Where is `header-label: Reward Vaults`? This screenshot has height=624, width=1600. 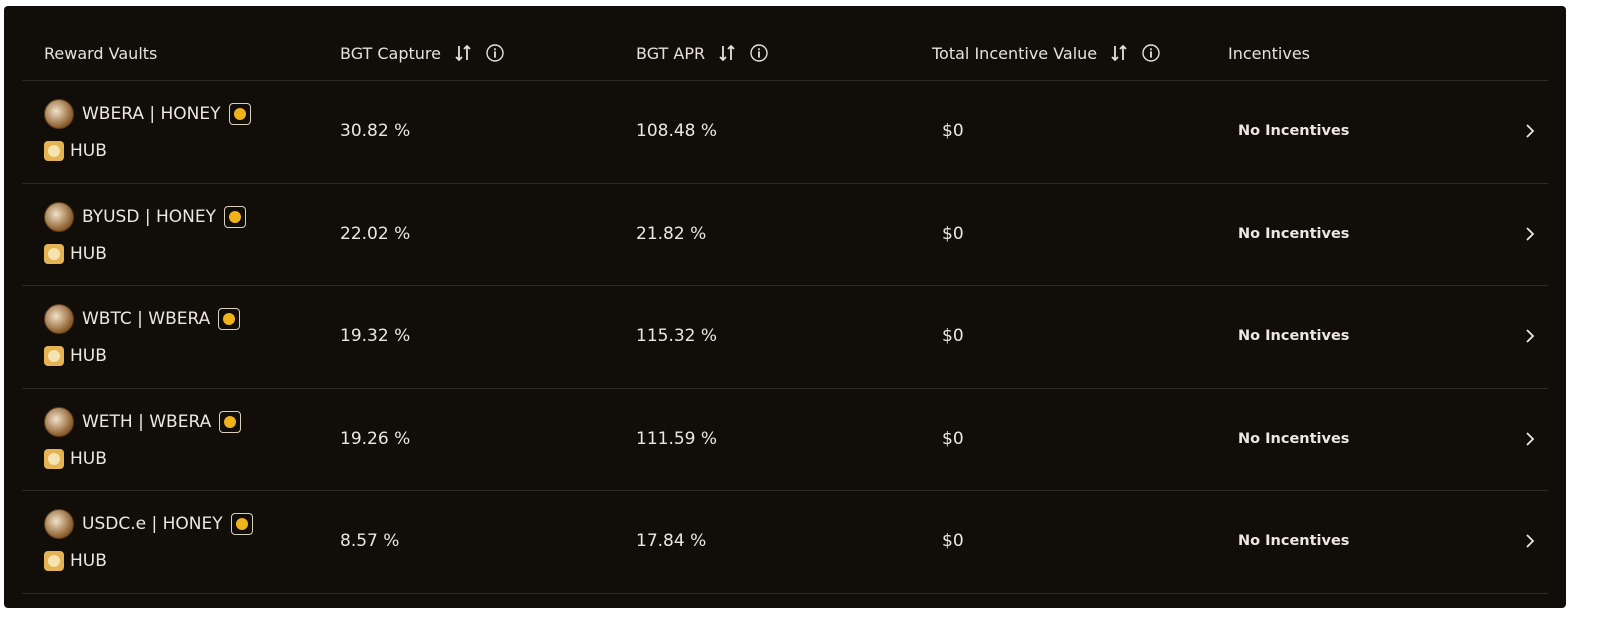
header-label: Reward Vaults is located at coordinates (101, 53).